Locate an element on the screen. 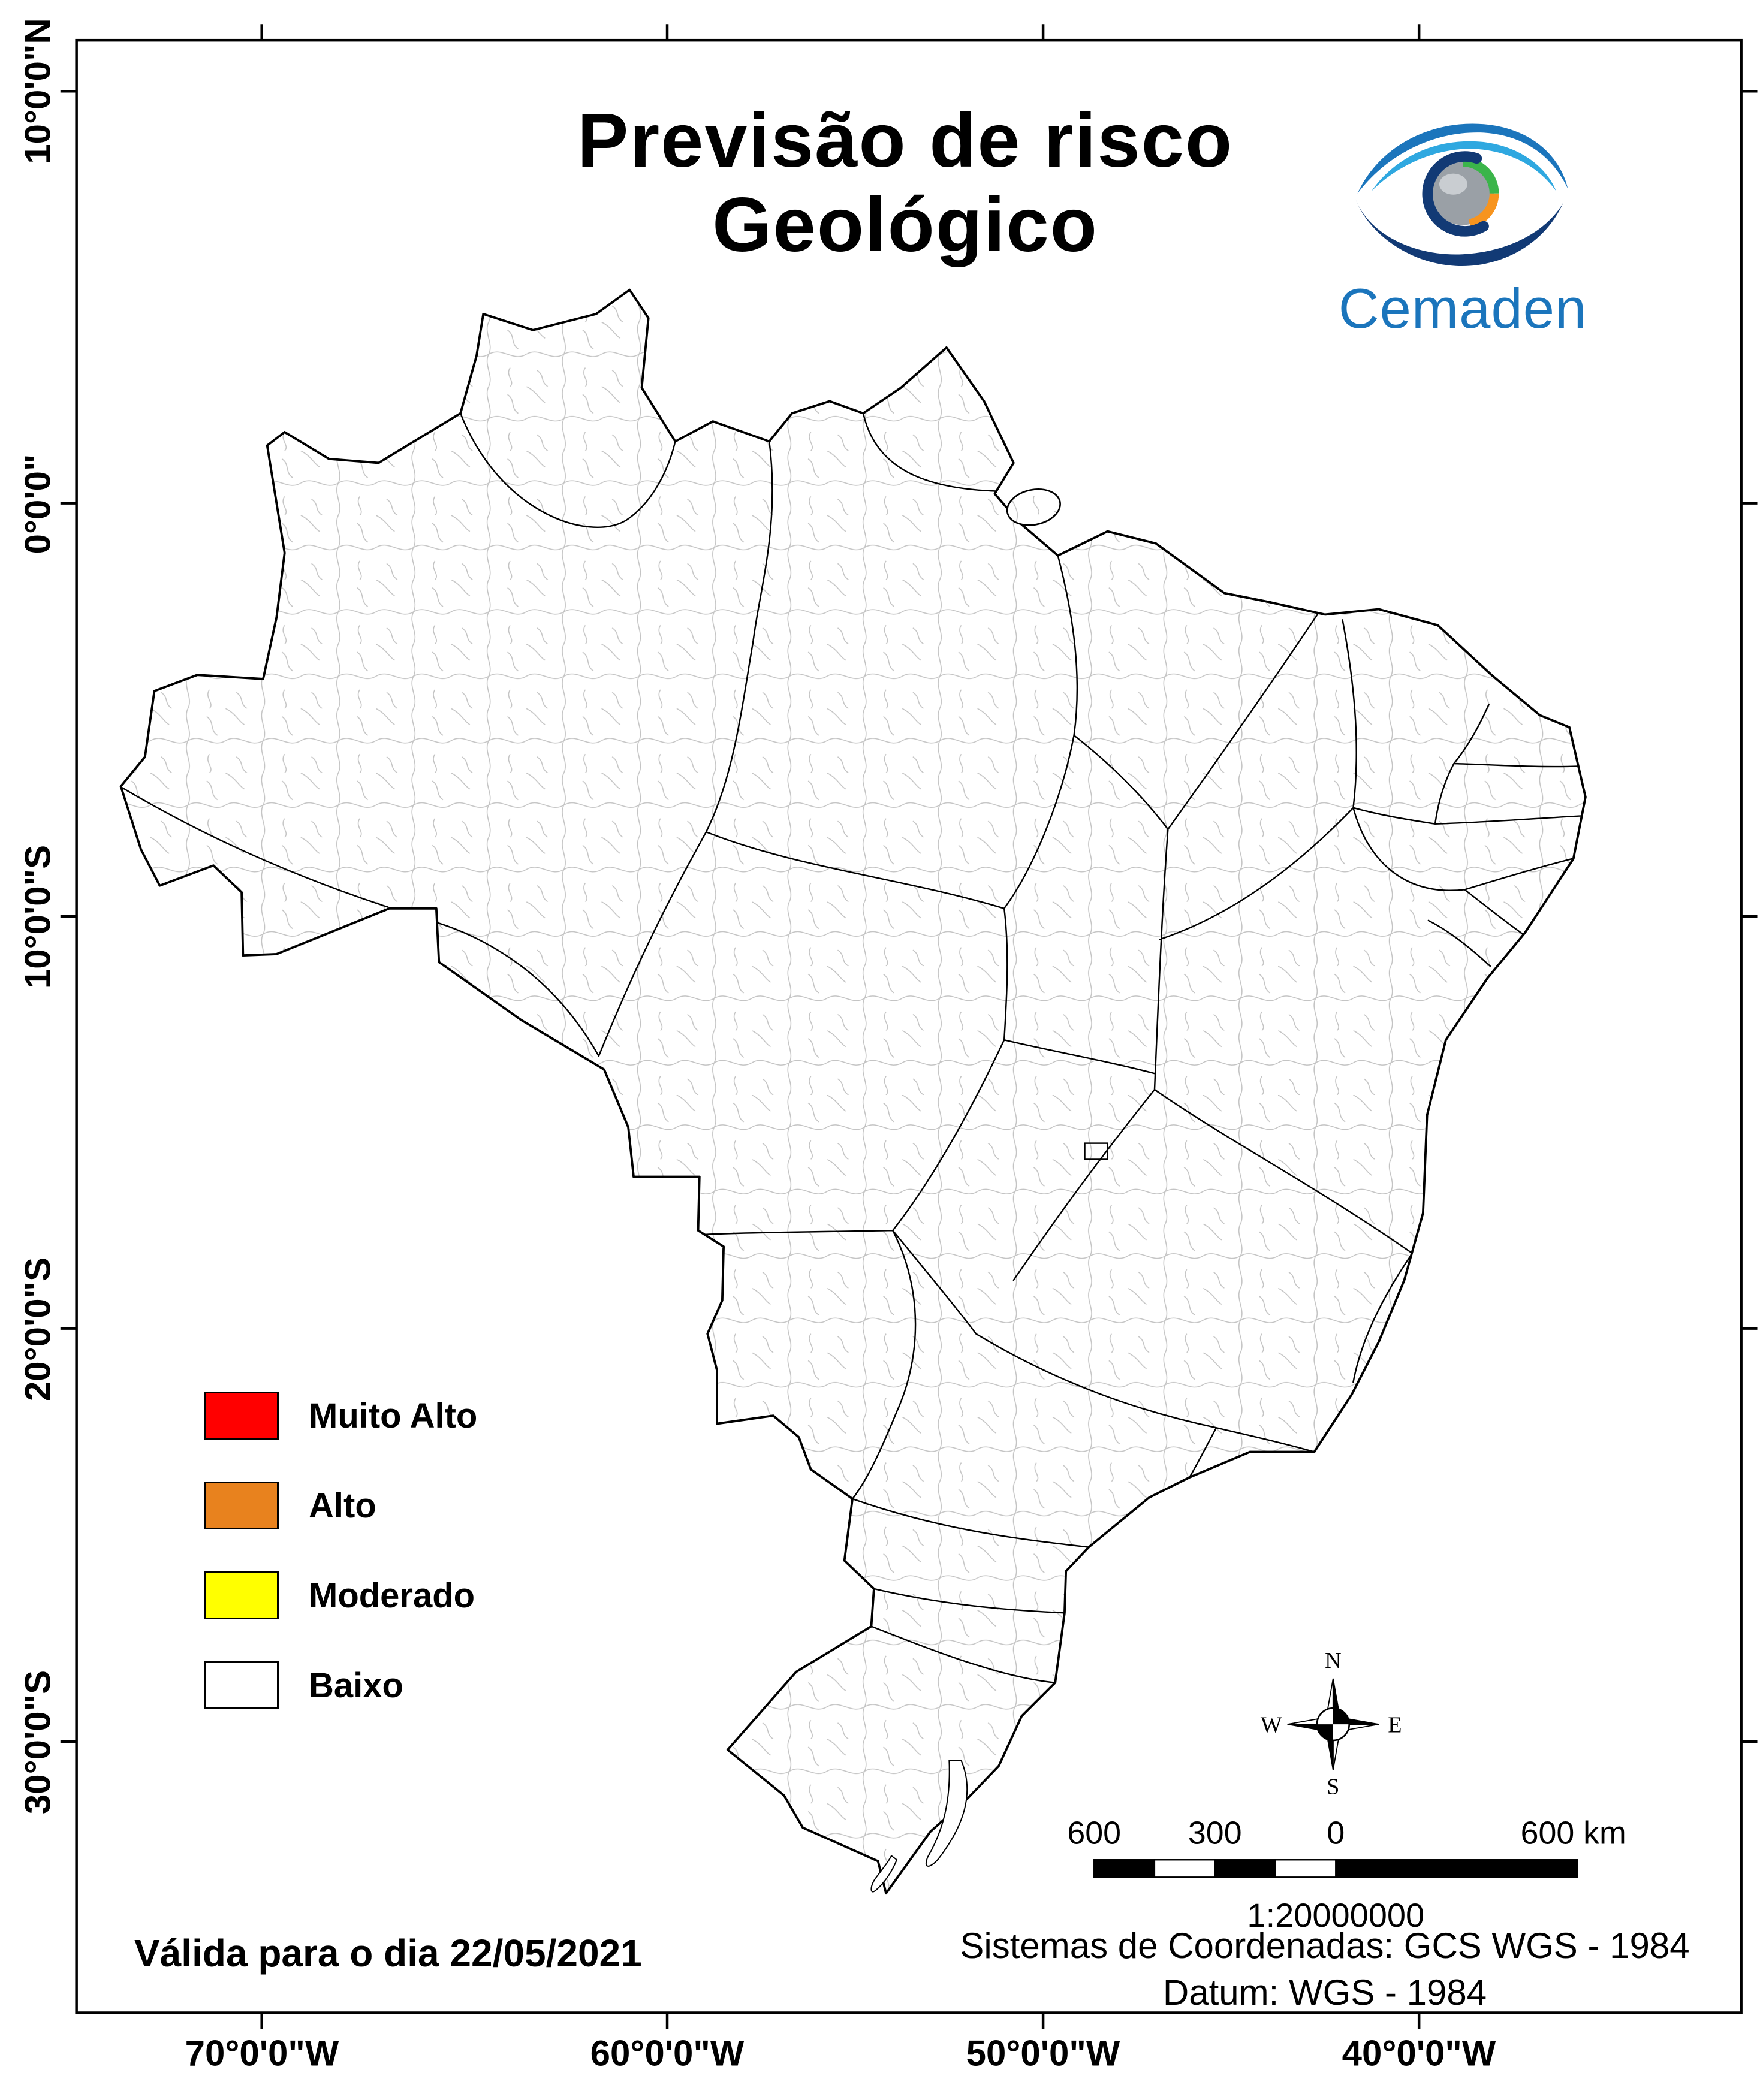  legend-item-muito-alto: Muito Alto is located at coordinates (340, 1416).